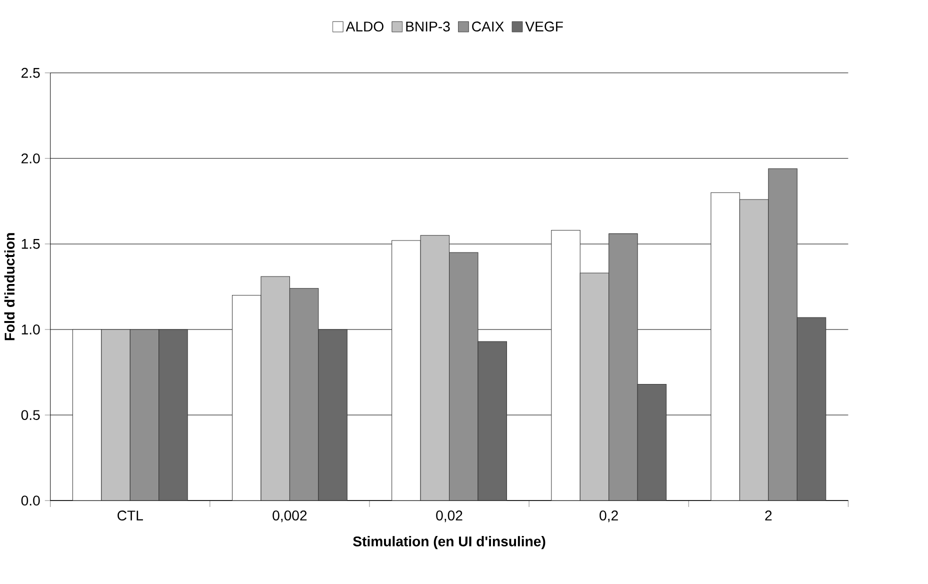 The height and width of the screenshot is (584, 928). Describe the element at coordinates (31, 244) in the screenshot. I see `y-tick-label: 1.5` at that location.